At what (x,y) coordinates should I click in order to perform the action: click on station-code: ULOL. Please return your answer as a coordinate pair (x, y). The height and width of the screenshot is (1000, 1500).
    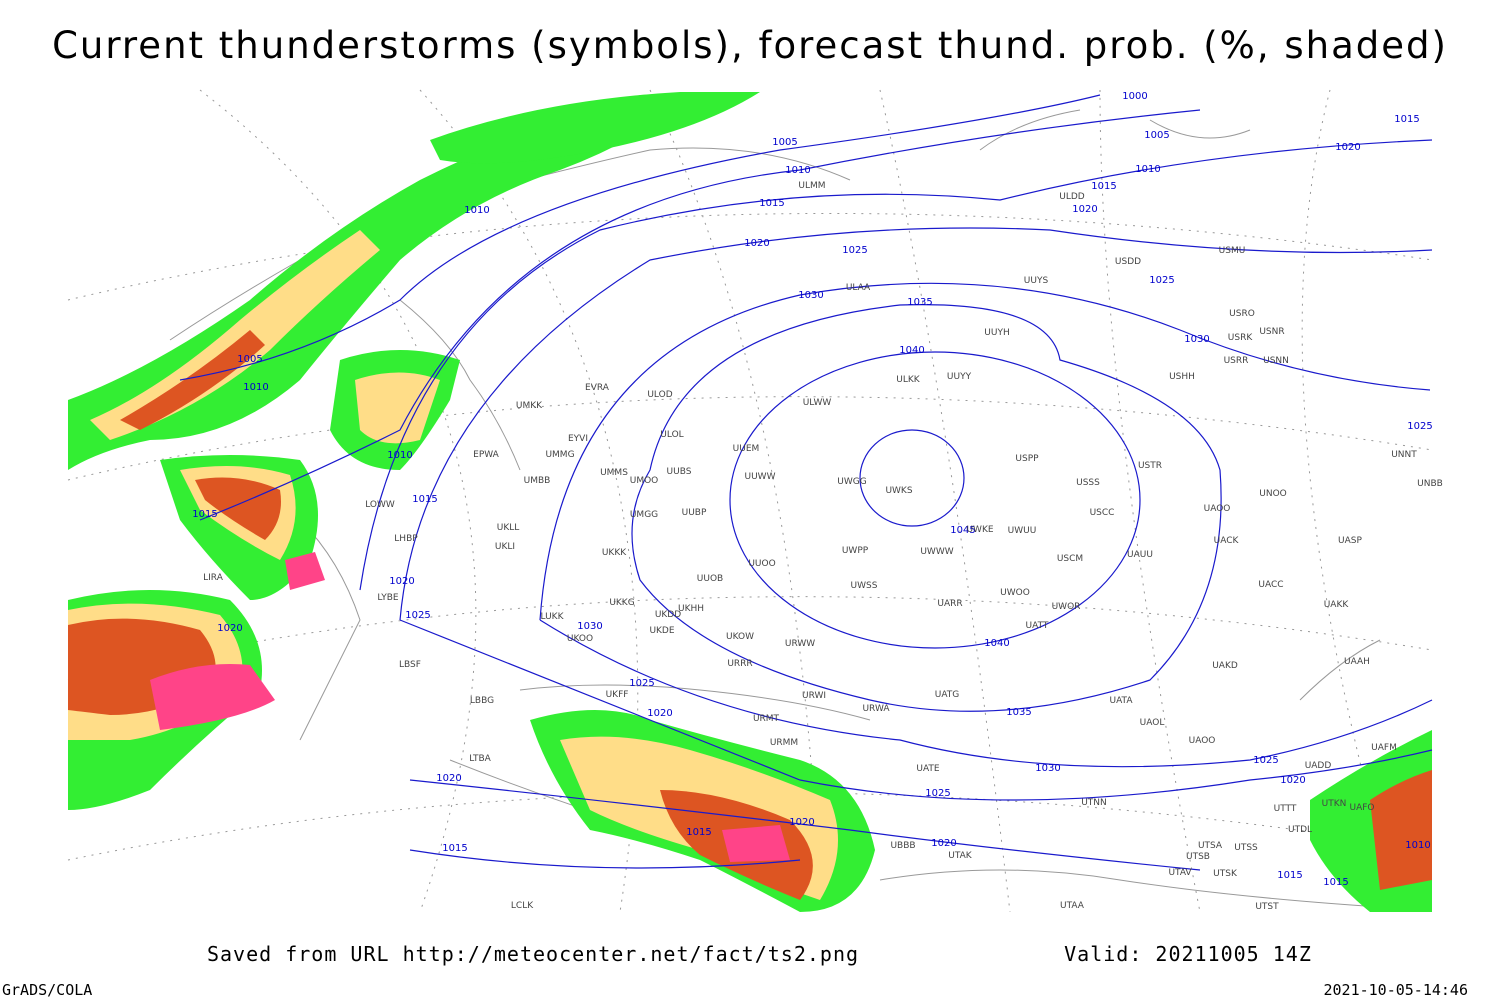
    Looking at the image, I should click on (671, 435).